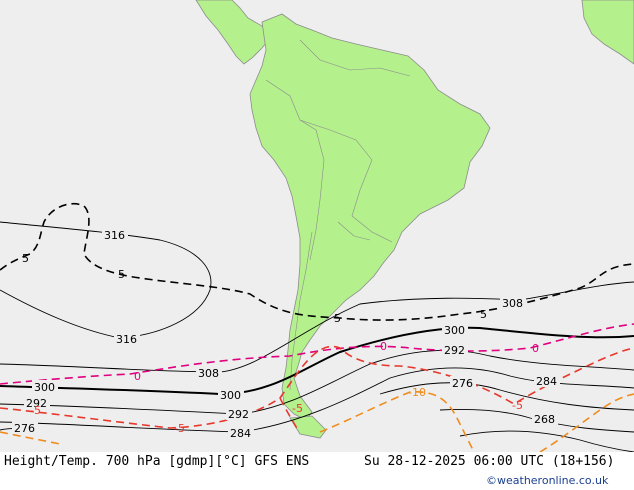 Image resolution: width=634 pixels, height=490 pixels. What do you see at coordinates (489, 461) in the screenshot?
I see `map-datetime: Su 28-12-2025 06:00 UTC (18+156)` at bounding box center [489, 461].